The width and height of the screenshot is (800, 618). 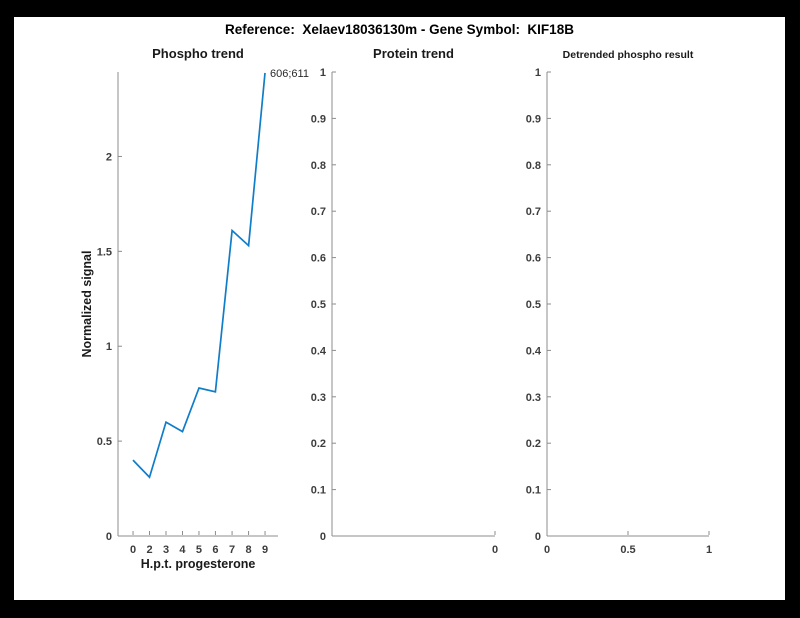 What do you see at coordinates (265, 550) in the screenshot?
I see `x-tick-label: 9` at bounding box center [265, 550].